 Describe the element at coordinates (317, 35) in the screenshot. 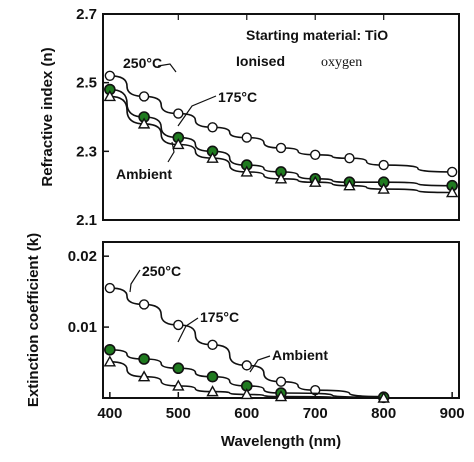

I see `top-header-line1: Starting material: TiO` at that location.